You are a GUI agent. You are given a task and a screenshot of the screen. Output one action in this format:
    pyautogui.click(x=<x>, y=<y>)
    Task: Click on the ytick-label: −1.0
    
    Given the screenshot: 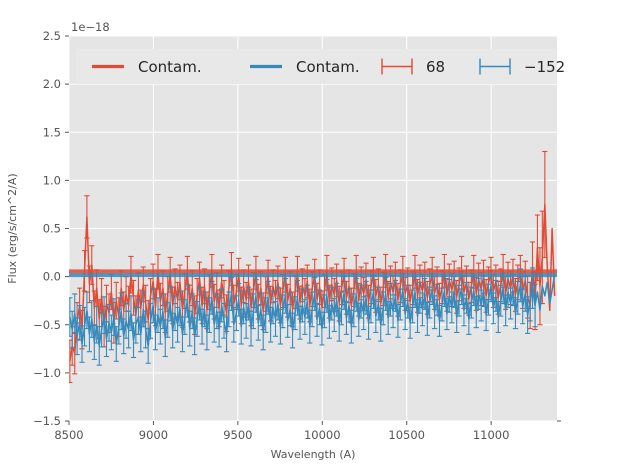 What is the action you would take?
    pyautogui.click(x=47, y=373)
    